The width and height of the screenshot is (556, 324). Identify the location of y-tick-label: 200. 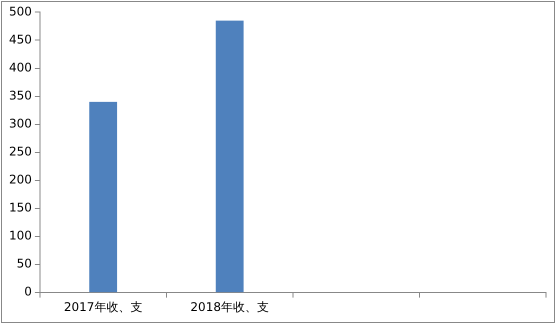
(20, 179).